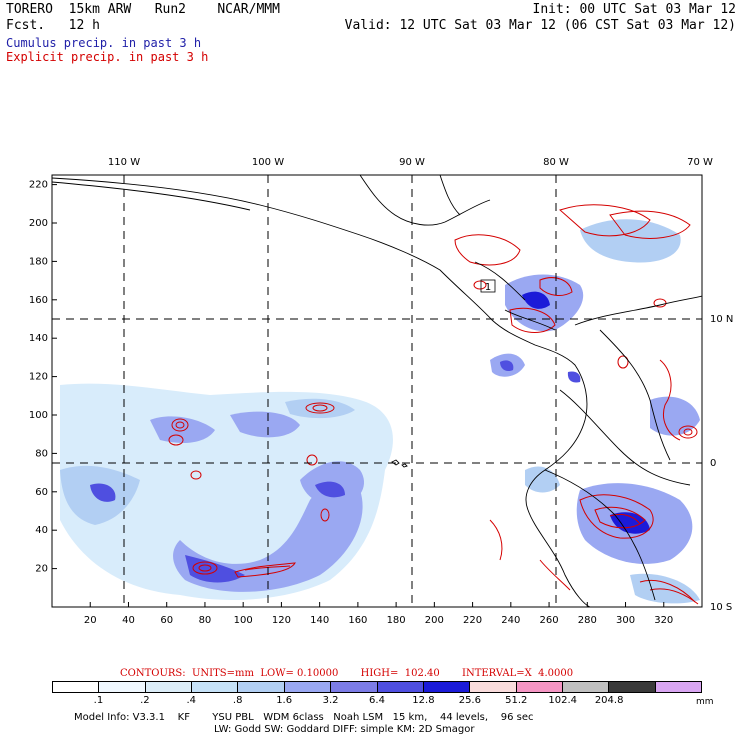 The image size is (740, 740). Describe the element at coordinates (41, 569) in the screenshot. I see `y-tick-label: 20` at that location.